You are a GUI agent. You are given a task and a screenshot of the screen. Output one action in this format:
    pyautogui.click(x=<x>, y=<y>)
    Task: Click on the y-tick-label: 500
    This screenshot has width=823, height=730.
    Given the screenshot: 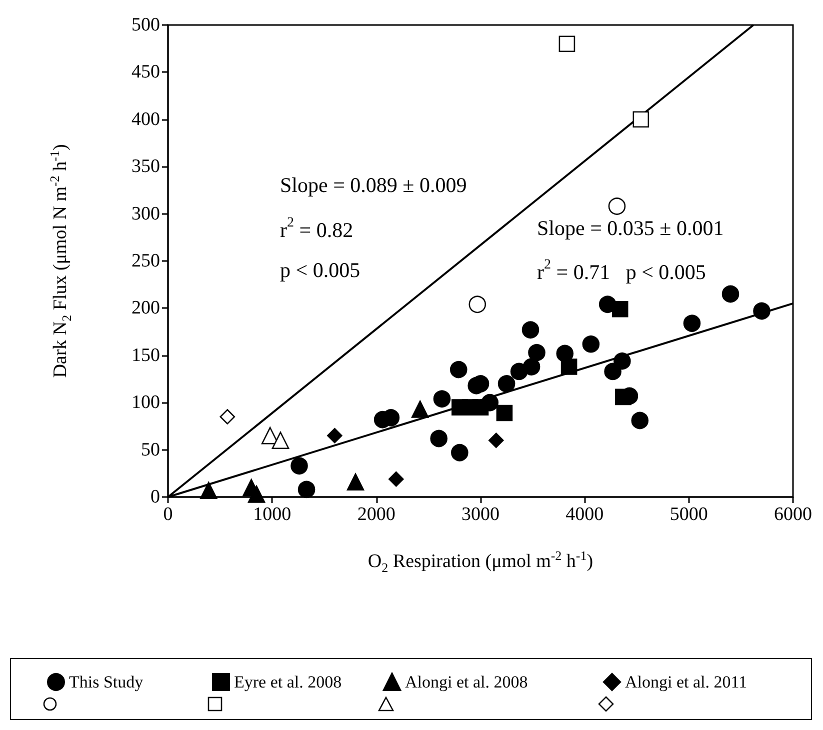 What is the action you would take?
    pyautogui.click(x=146, y=25)
    